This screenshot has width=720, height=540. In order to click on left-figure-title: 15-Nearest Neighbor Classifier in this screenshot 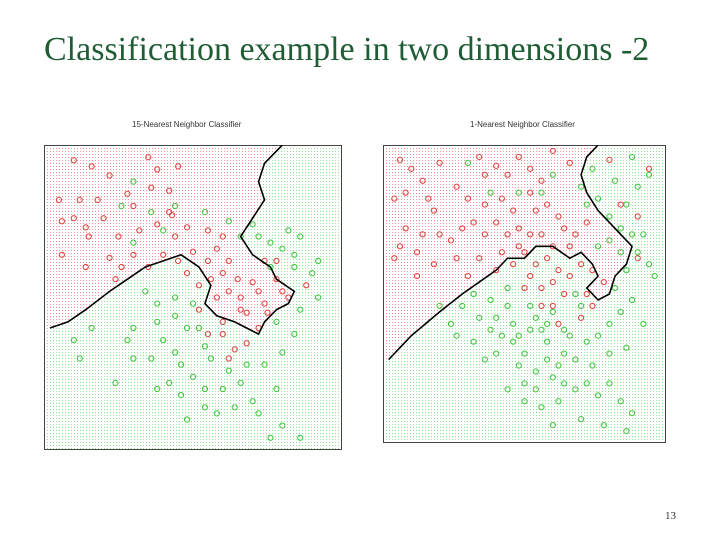, I will do `click(187, 124)`.